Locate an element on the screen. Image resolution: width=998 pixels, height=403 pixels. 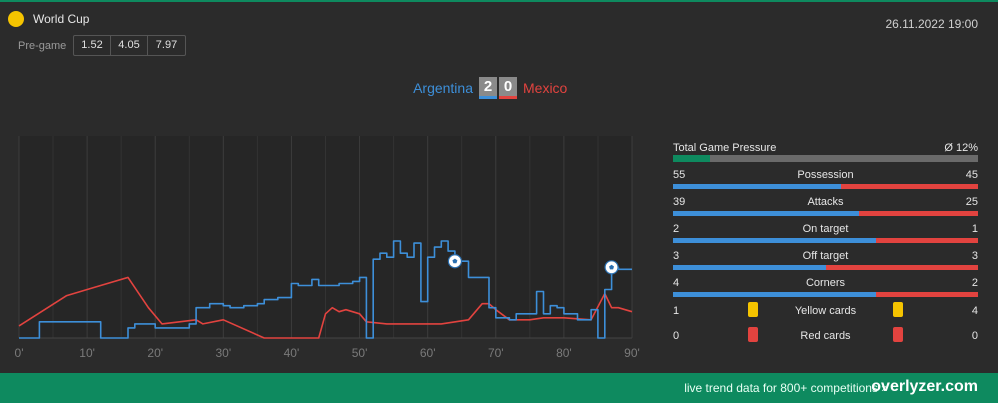
stat-name: On target is located at coordinates (825, 229).